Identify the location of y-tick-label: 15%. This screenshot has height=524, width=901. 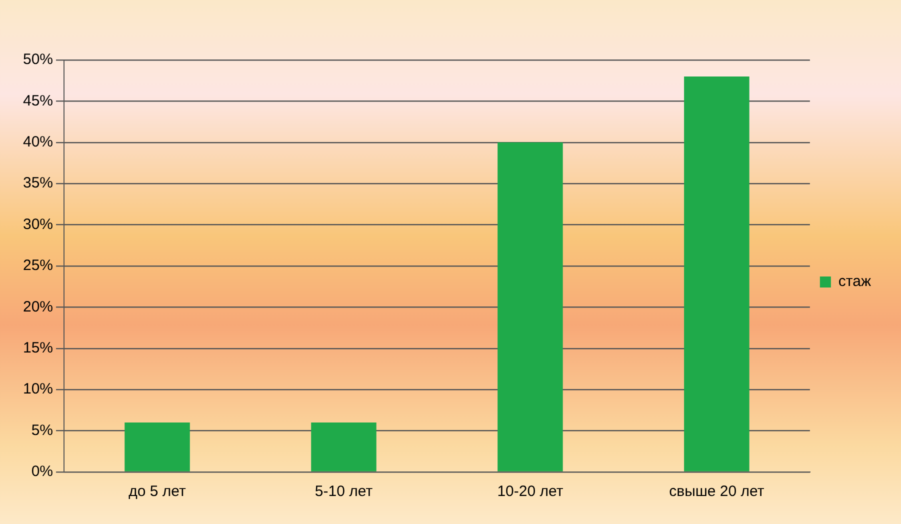
(38, 348).